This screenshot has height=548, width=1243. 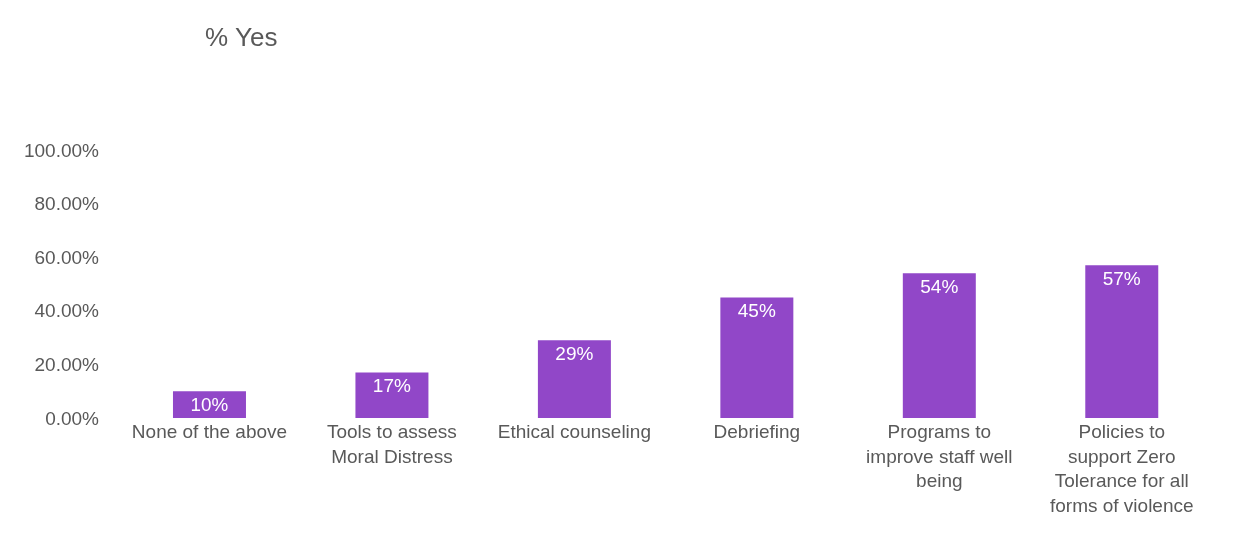 What do you see at coordinates (241, 36) in the screenshot?
I see `chart-title: % Yes` at bounding box center [241, 36].